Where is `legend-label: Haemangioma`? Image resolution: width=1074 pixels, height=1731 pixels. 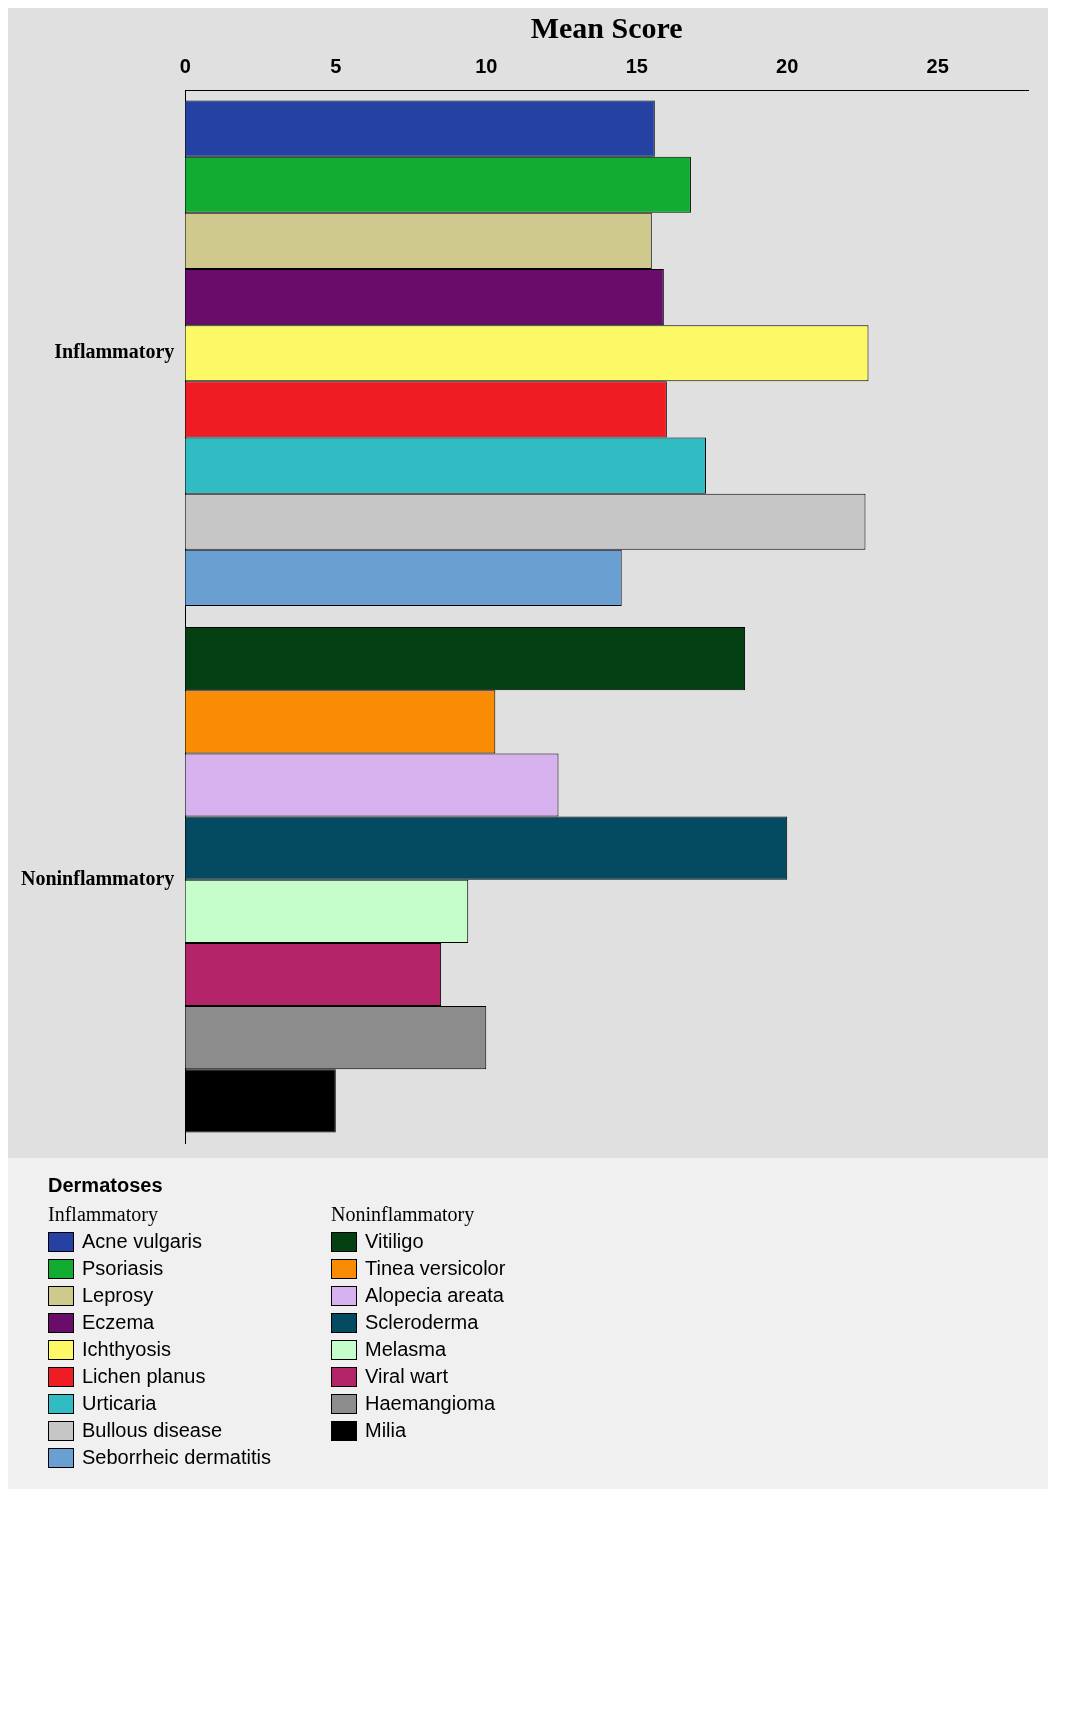 legend-label: Haemangioma is located at coordinates (430, 1403).